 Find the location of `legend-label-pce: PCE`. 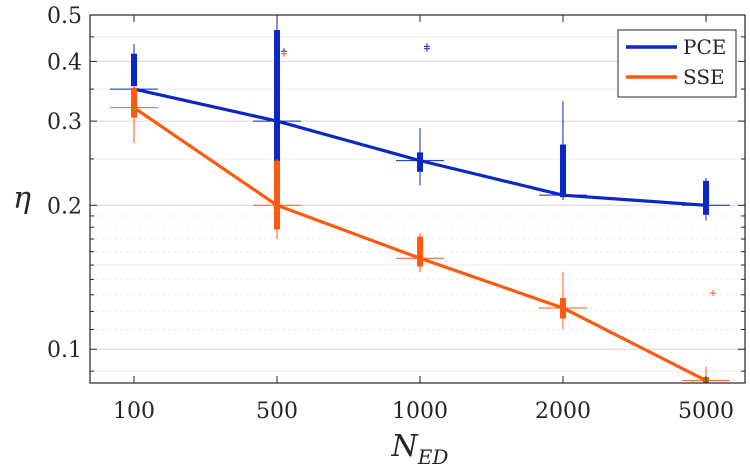

legend-label-pce: PCE is located at coordinates (704, 47).